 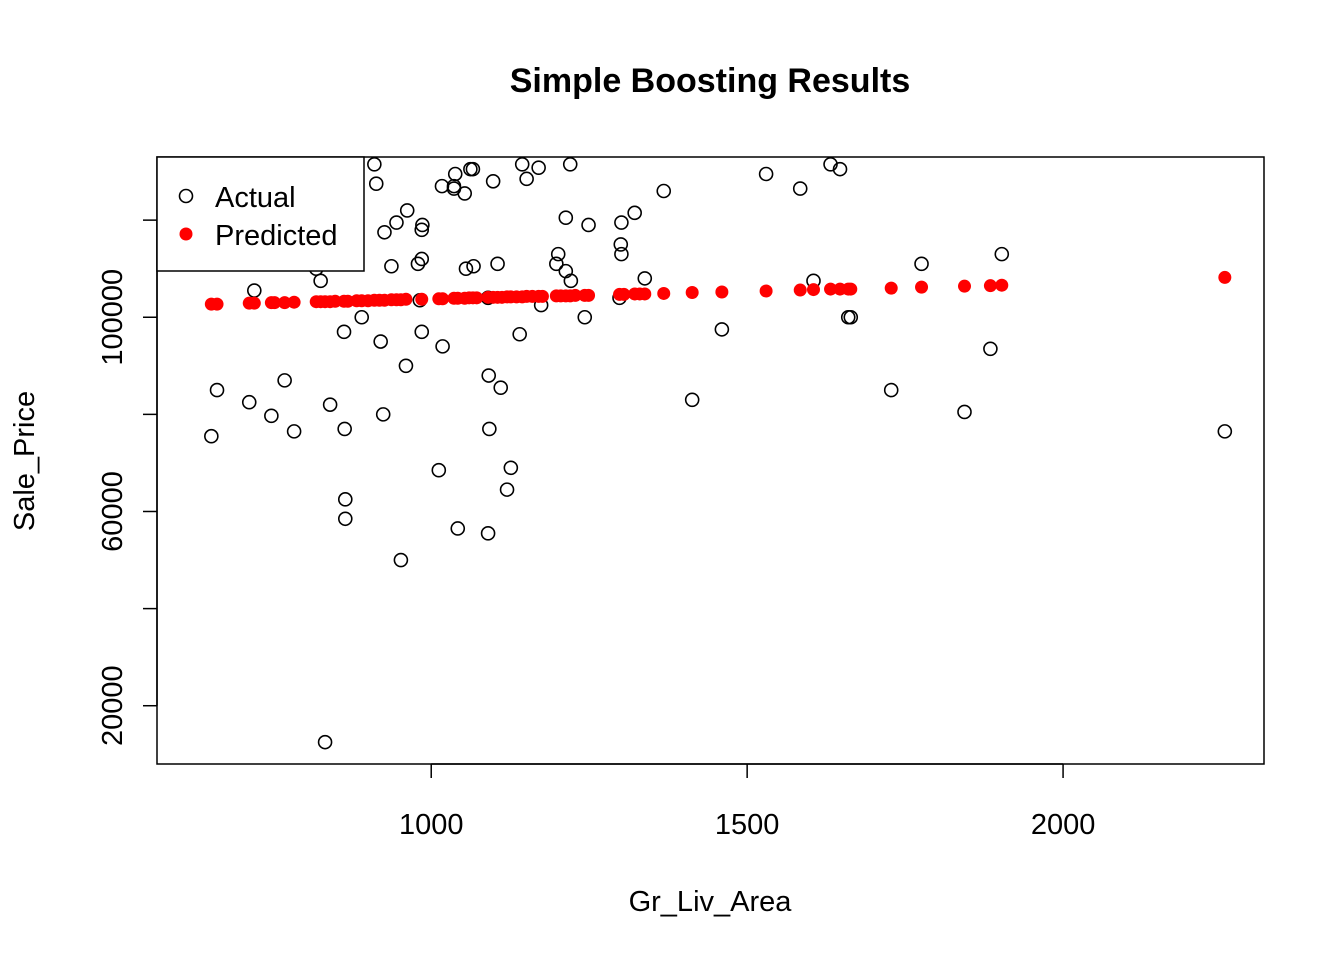 I want to click on x-axis-label: Gr_Liv_Area, so click(x=711, y=902).